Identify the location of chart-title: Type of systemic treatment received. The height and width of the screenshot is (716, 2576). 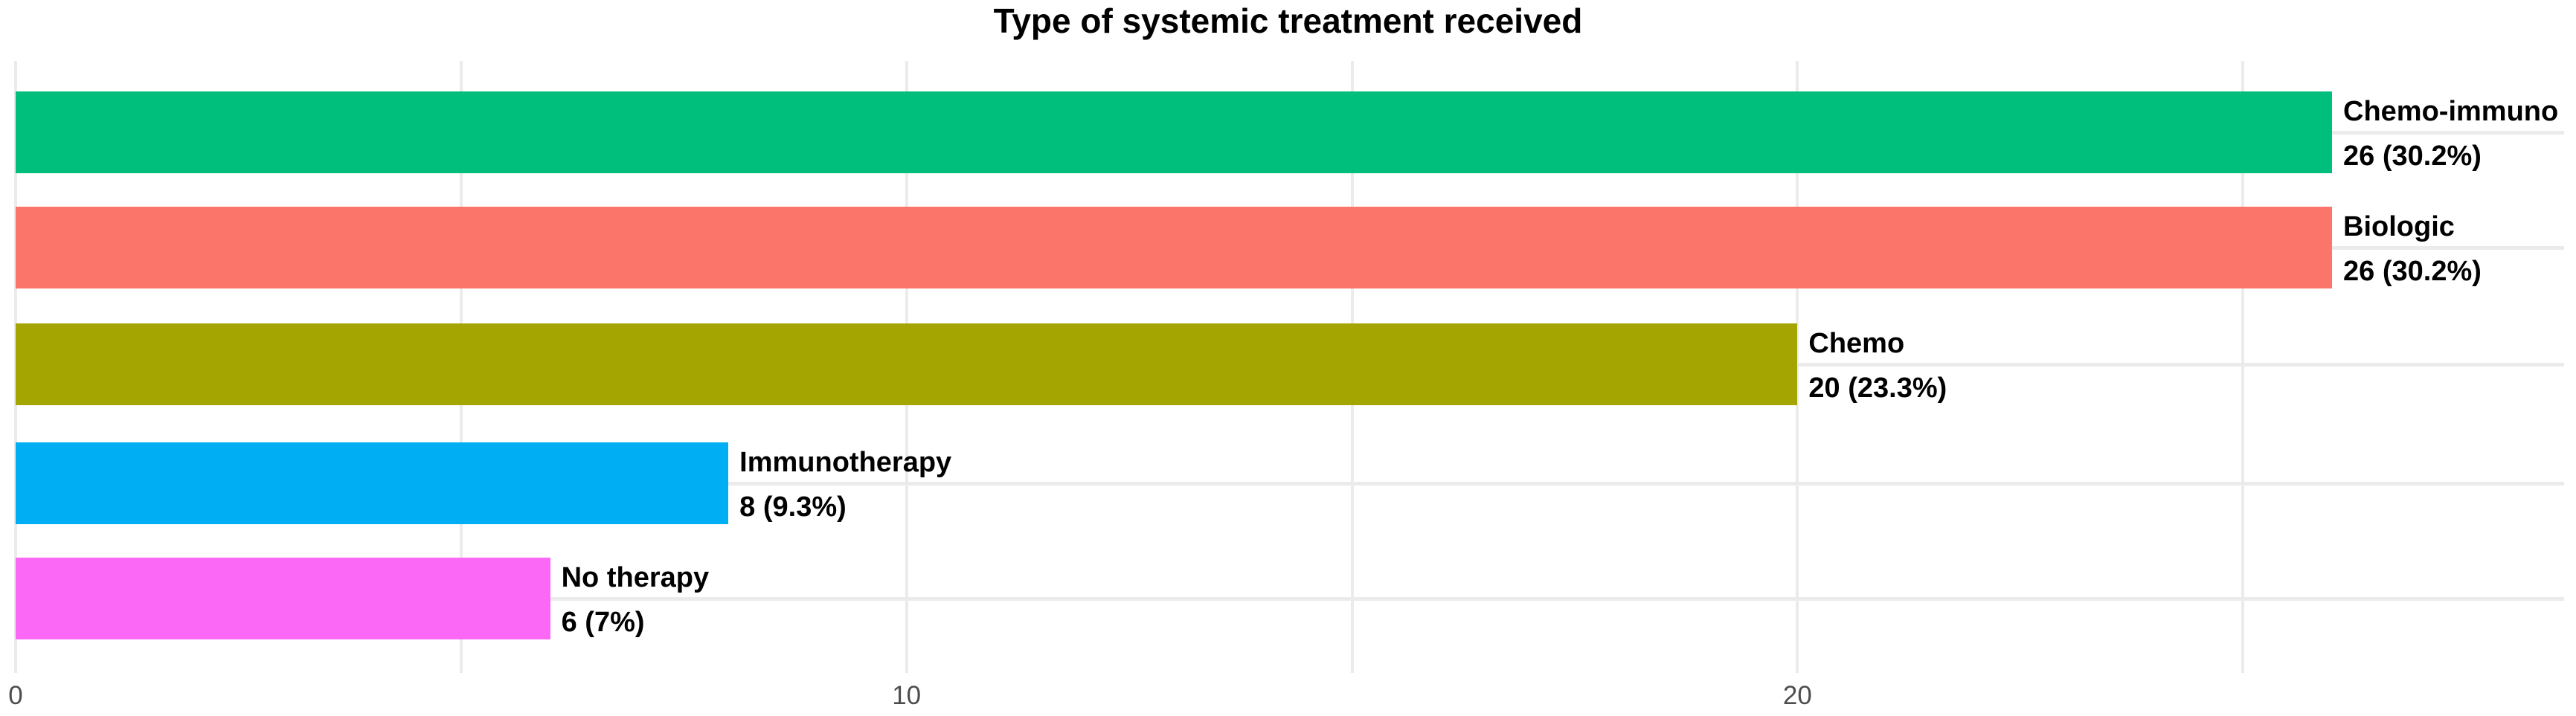
(1288, 20).